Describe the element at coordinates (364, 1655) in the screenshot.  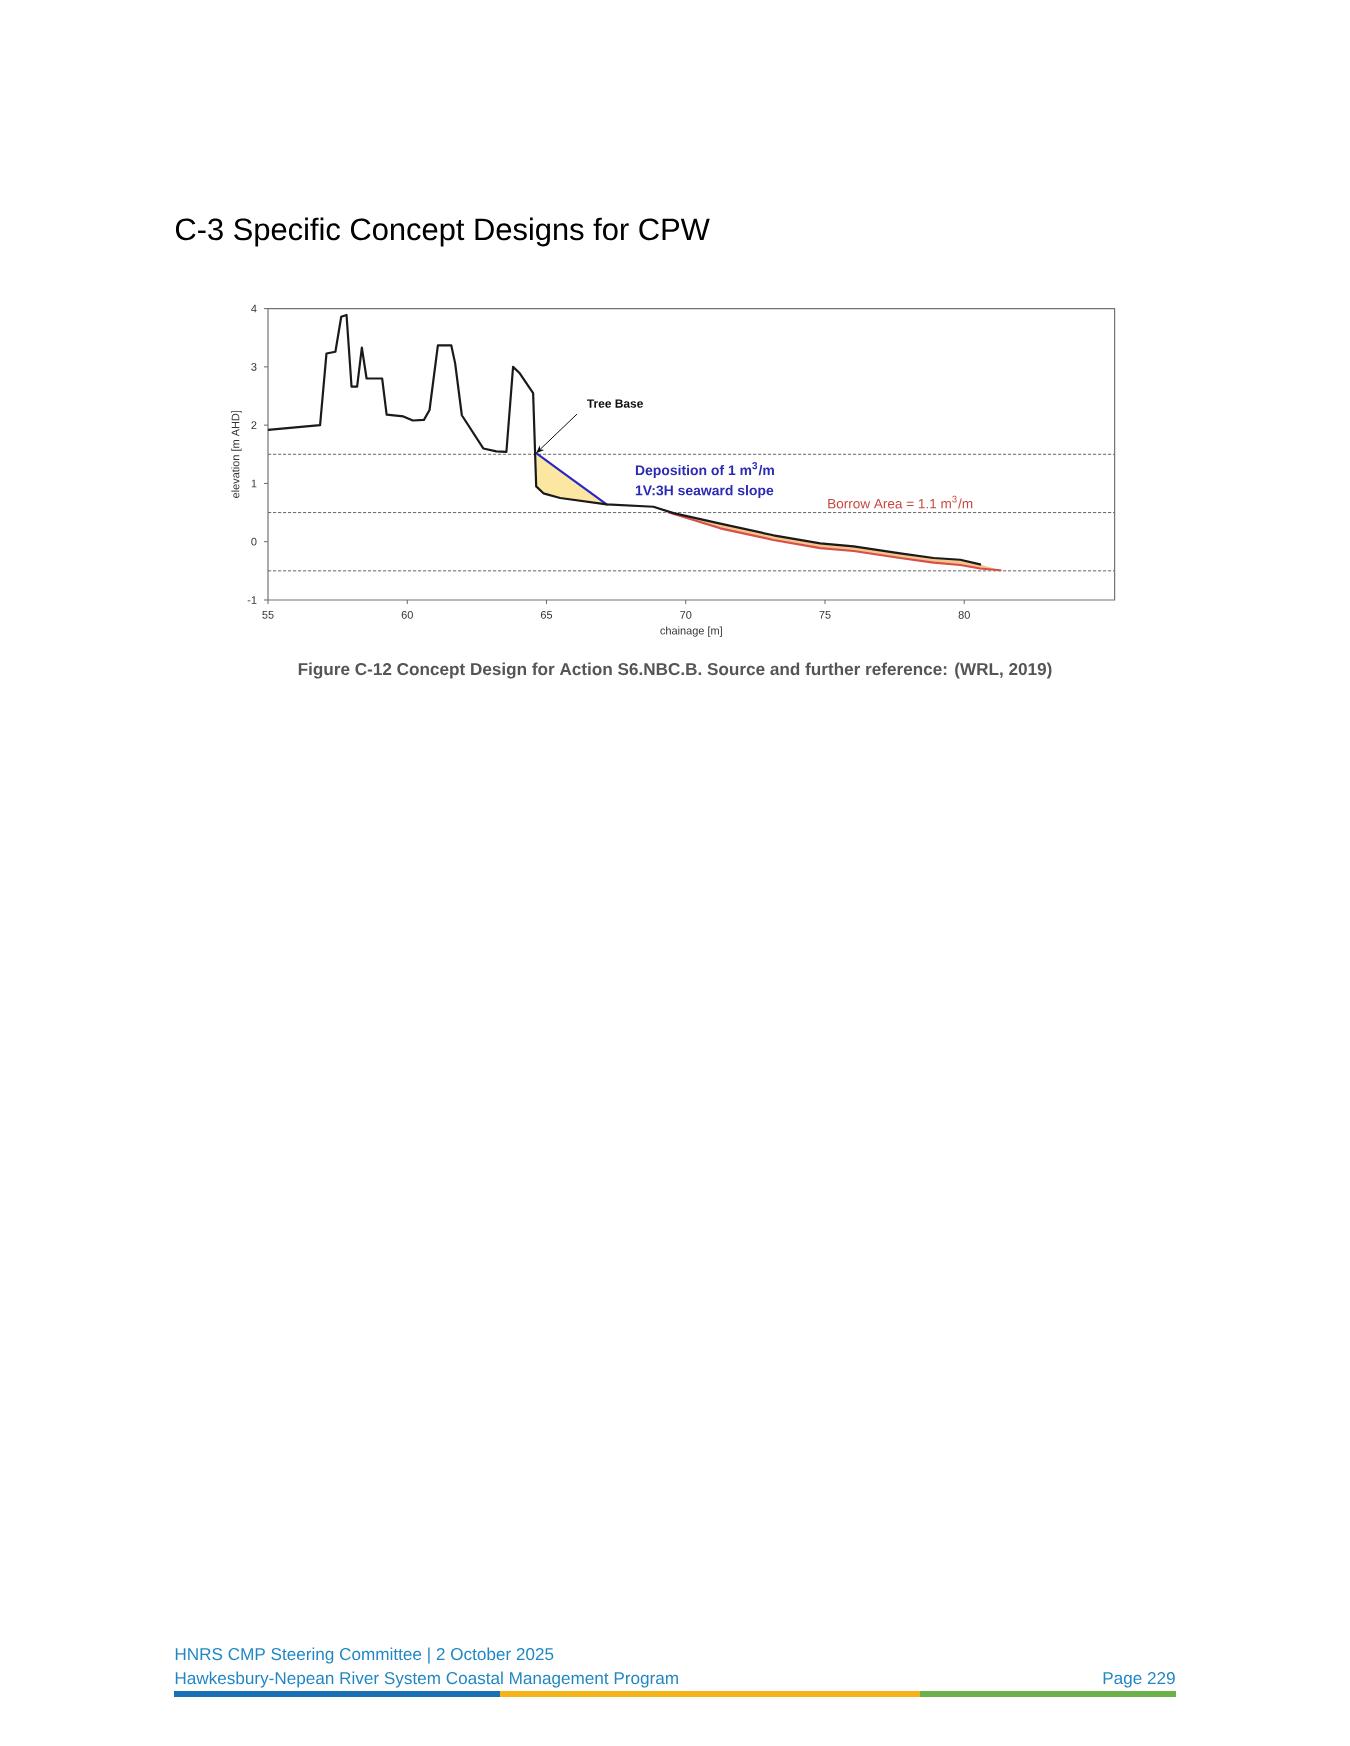
I see `text: HNRS CMP Steering Committee | 2 October 2025` at that location.